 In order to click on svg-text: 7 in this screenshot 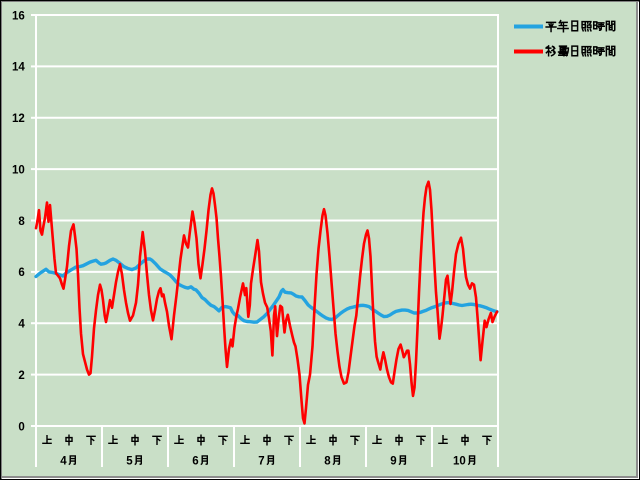, I will do `click(261, 462)`.